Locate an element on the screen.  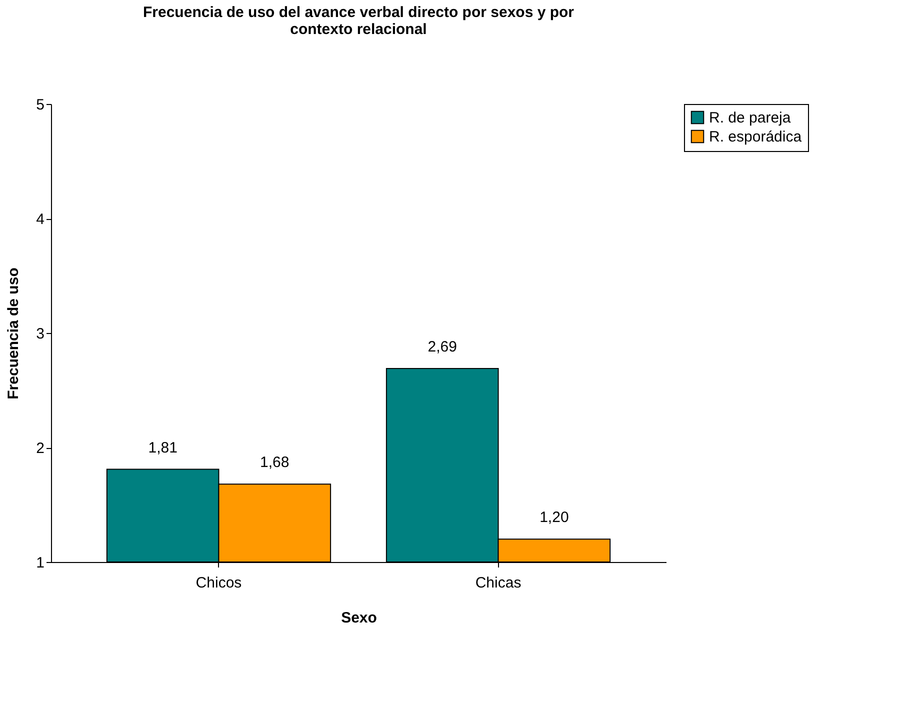
data-label: 1,81 is located at coordinates (163, 447).